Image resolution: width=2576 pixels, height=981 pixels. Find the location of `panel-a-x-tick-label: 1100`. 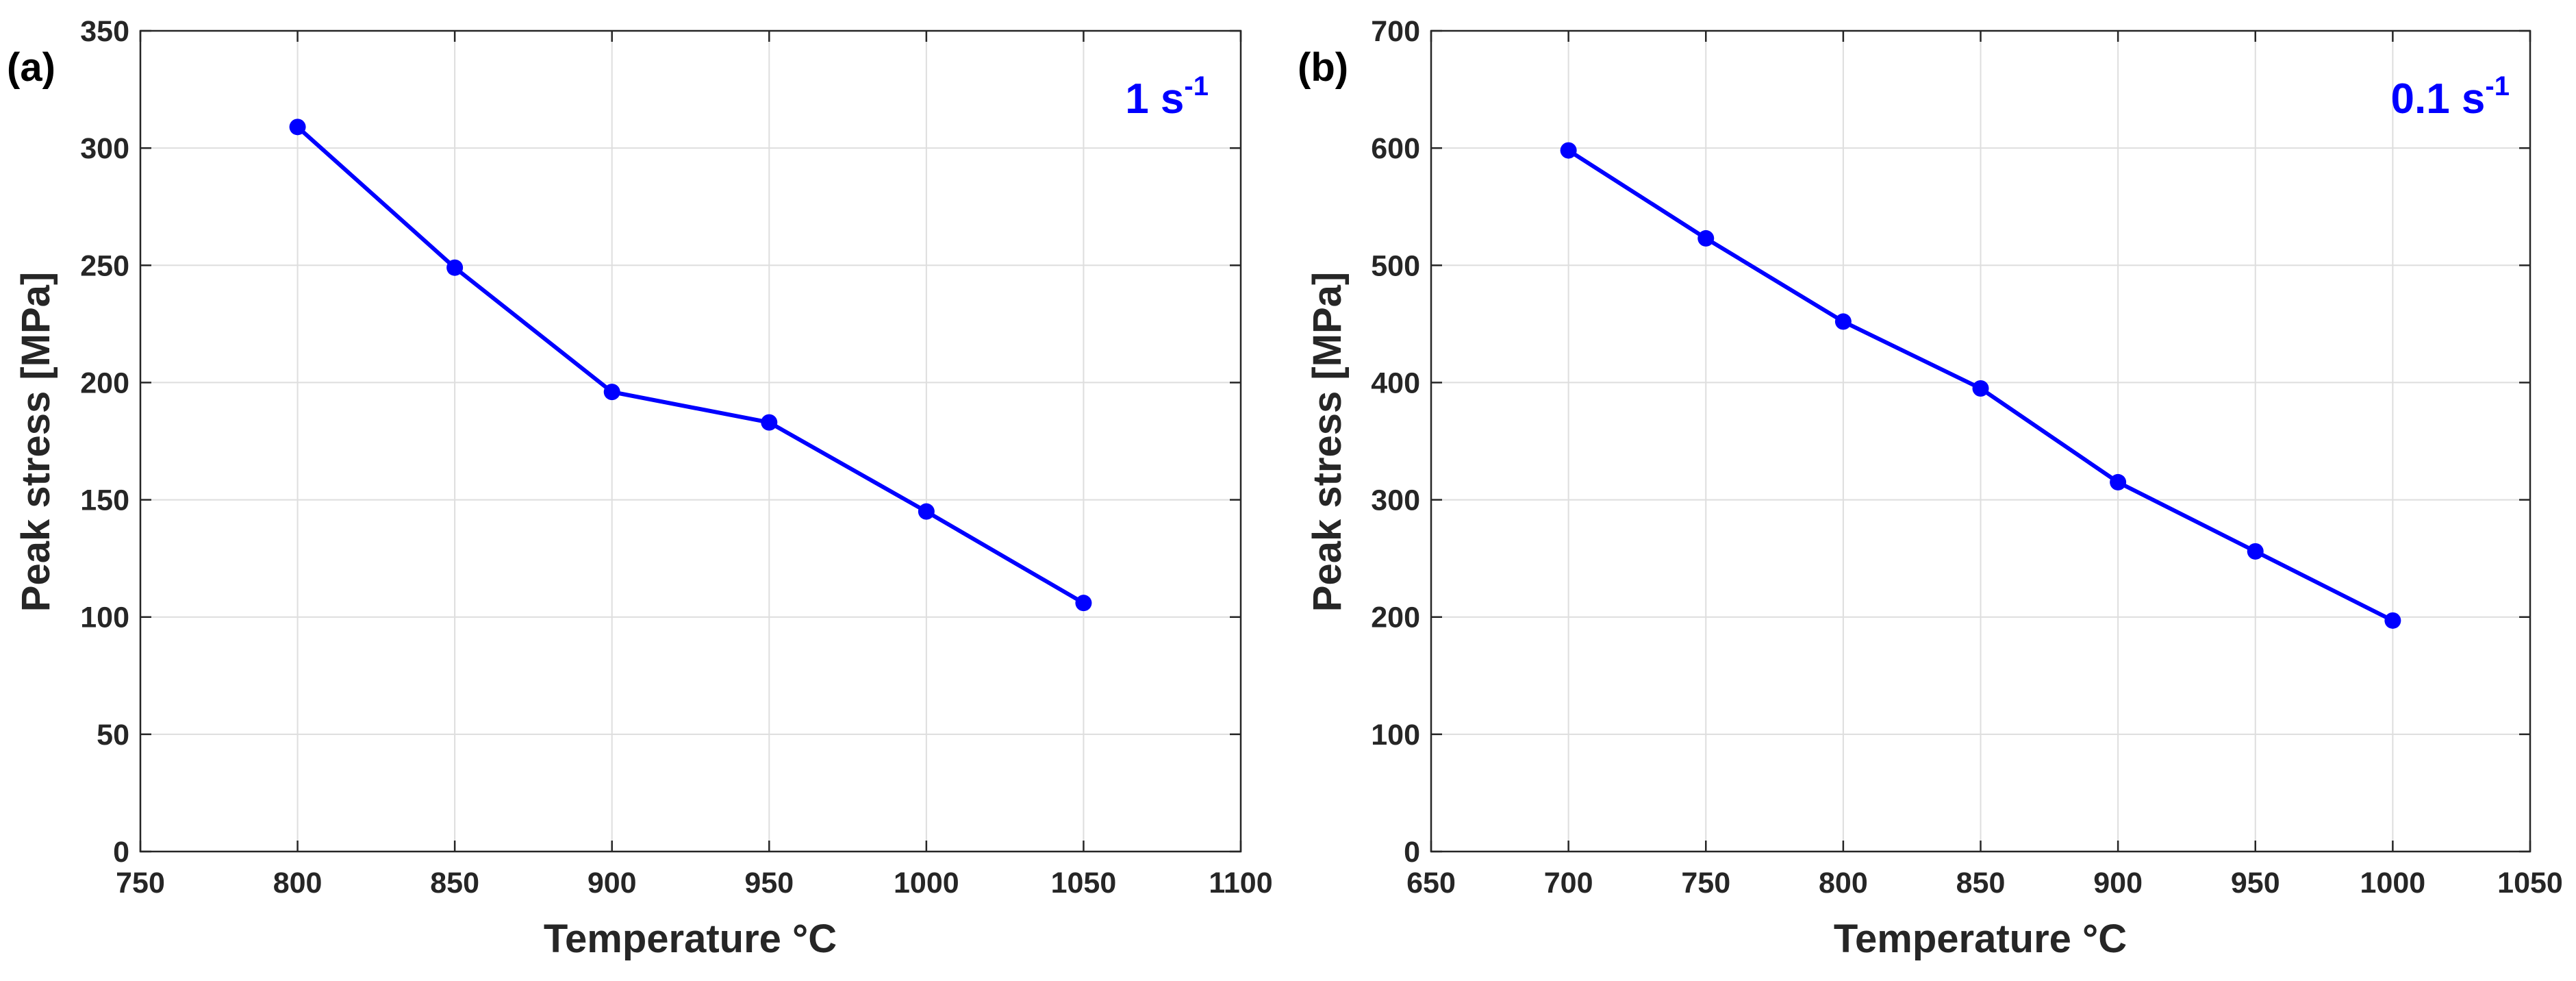

panel-a-x-tick-label: 1100 is located at coordinates (1240, 883).